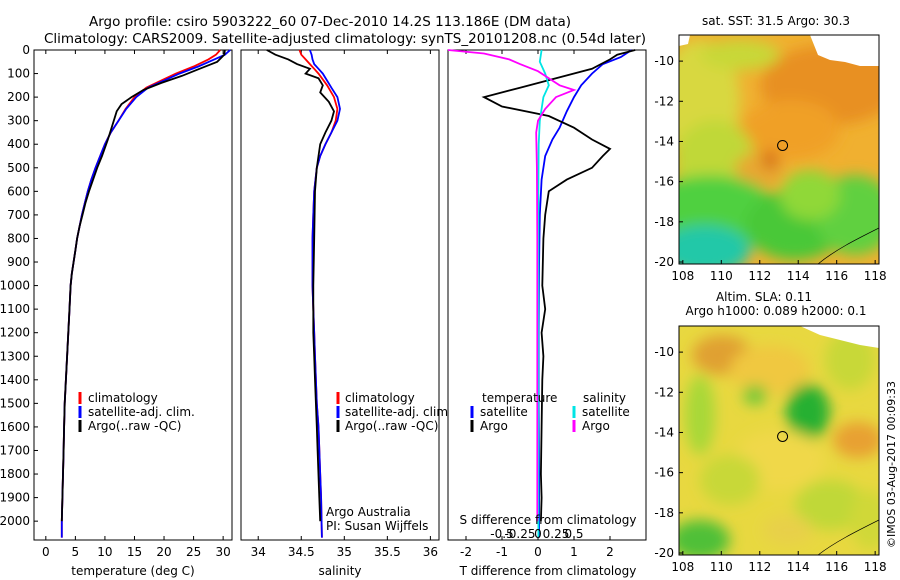 The height and width of the screenshot is (580, 900). I want to click on x-tick-label: 30, so click(222, 552).